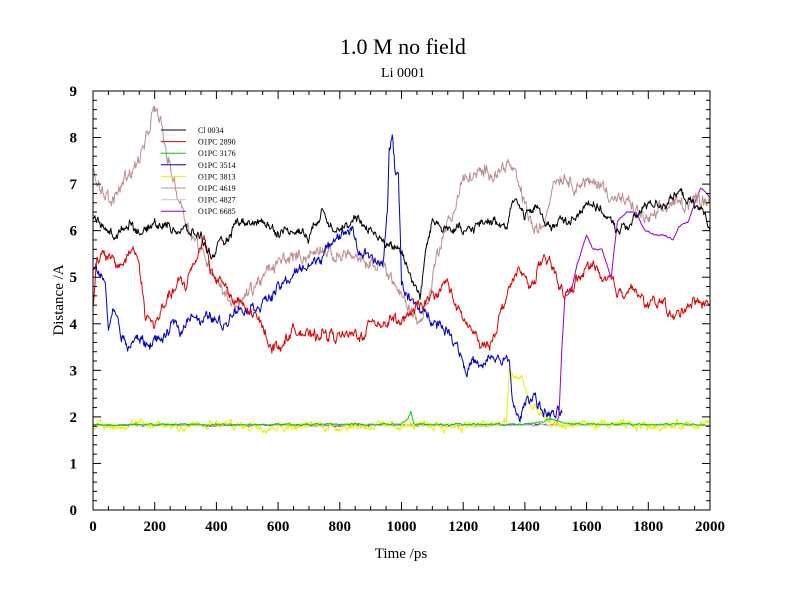 The image size is (800, 600). I want to click on chart-title: 1.0 M no field, so click(403, 46).